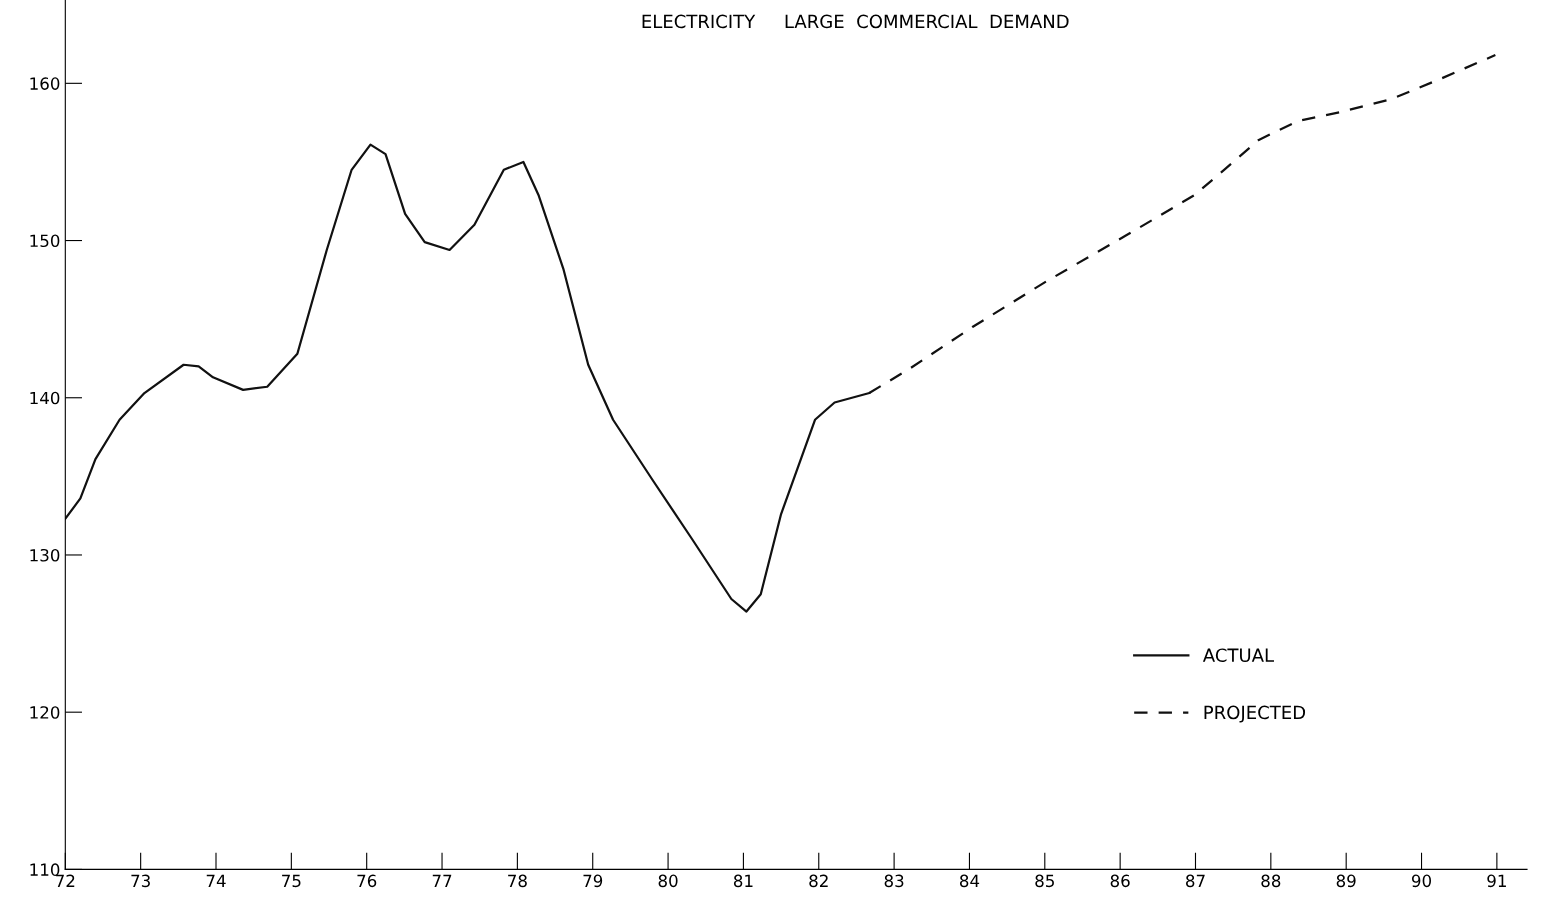 Image resolution: width=1555 pixels, height=920 pixels. I want to click on x-tick-label: 78, so click(517, 881).